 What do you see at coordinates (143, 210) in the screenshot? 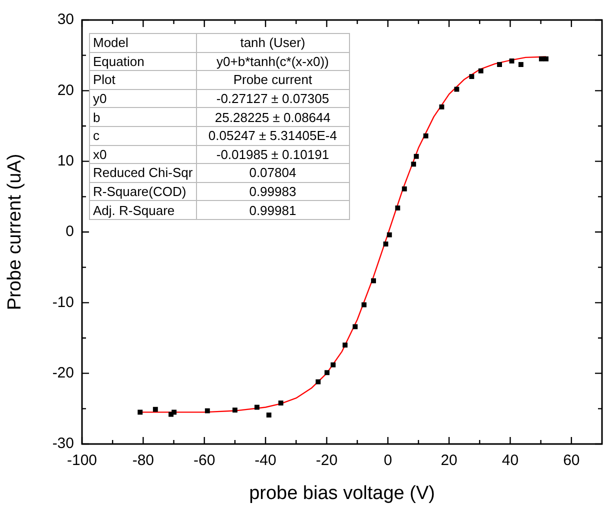
I see `annotation: Adj. R-Square` at bounding box center [143, 210].